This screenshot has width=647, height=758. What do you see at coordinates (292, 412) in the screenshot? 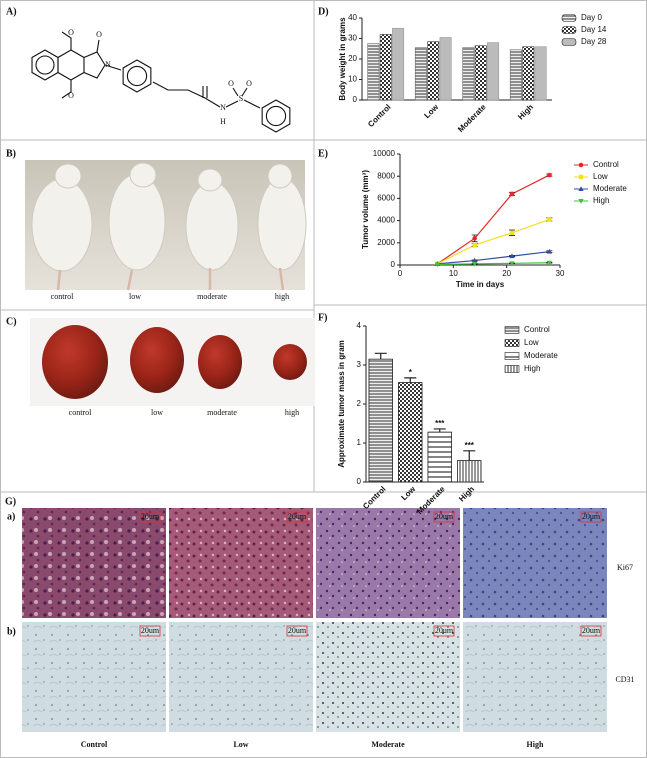
I see `tumor-label: high` at bounding box center [292, 412].